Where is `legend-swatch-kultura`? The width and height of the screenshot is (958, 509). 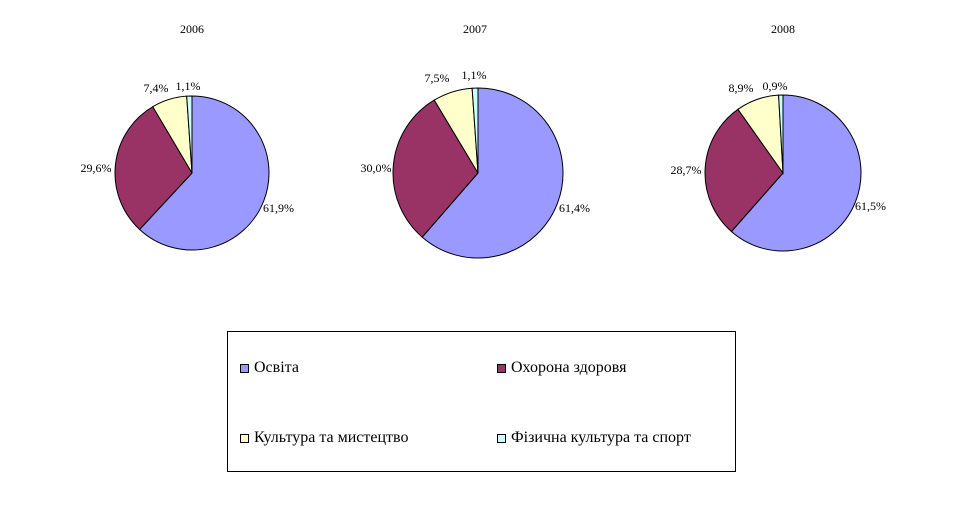
legend-swatch-kultura is located at coordinates (244, 438).